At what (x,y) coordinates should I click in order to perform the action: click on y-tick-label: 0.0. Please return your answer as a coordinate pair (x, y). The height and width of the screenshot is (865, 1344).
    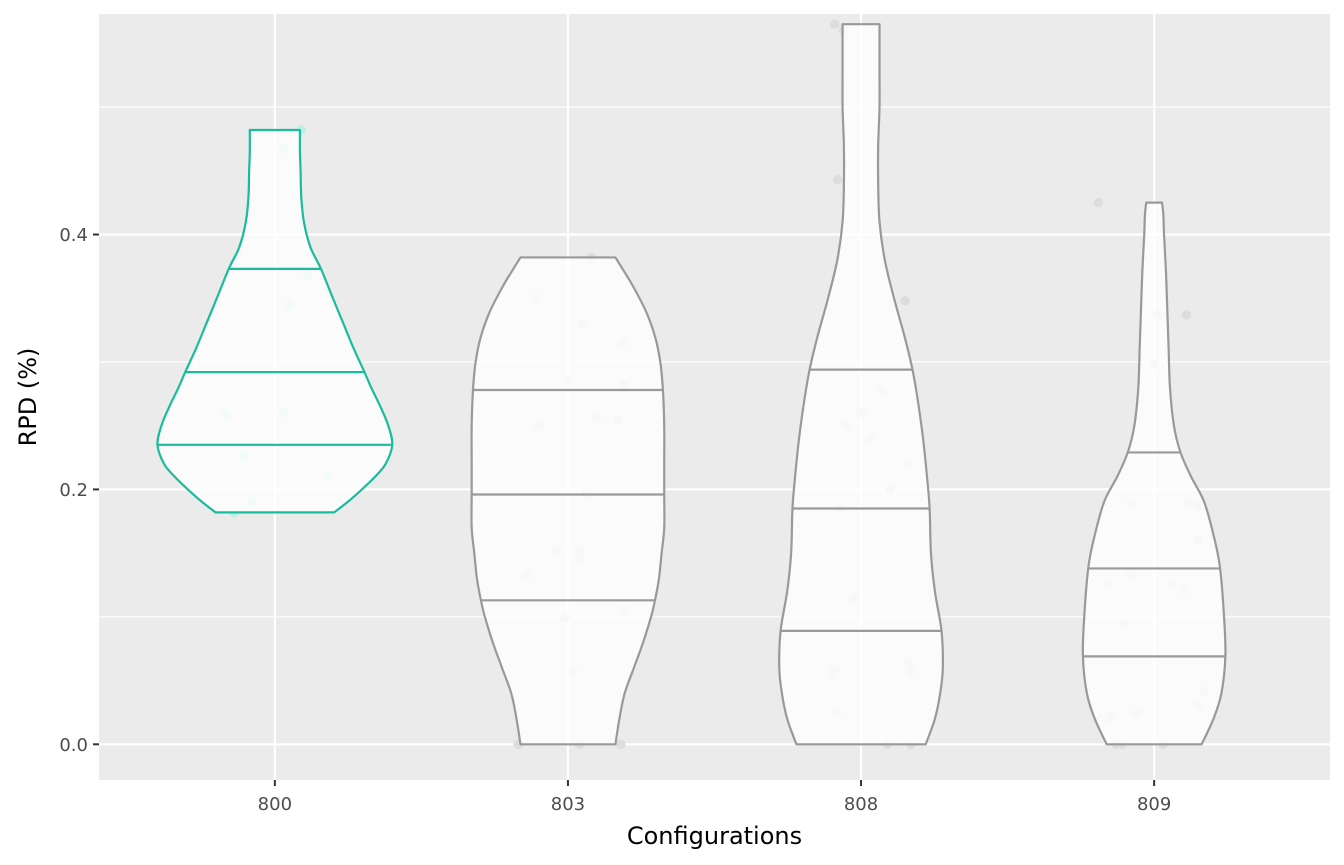
    Looking at the image, I should click on (73, 745).